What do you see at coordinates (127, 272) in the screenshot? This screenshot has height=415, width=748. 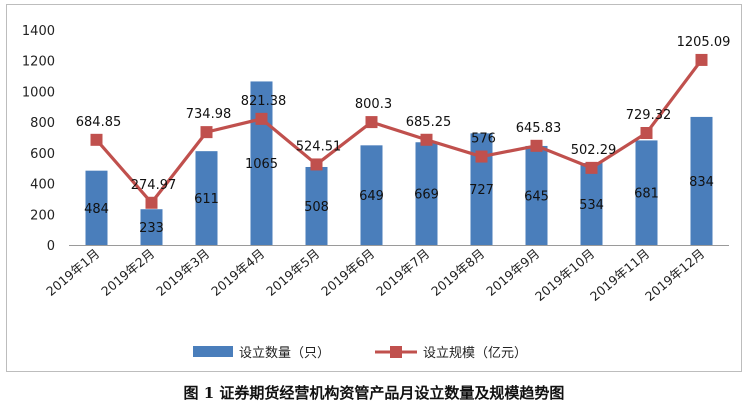 I see `x-tick-label: 2019年2月` at bounding box center [127, 272].